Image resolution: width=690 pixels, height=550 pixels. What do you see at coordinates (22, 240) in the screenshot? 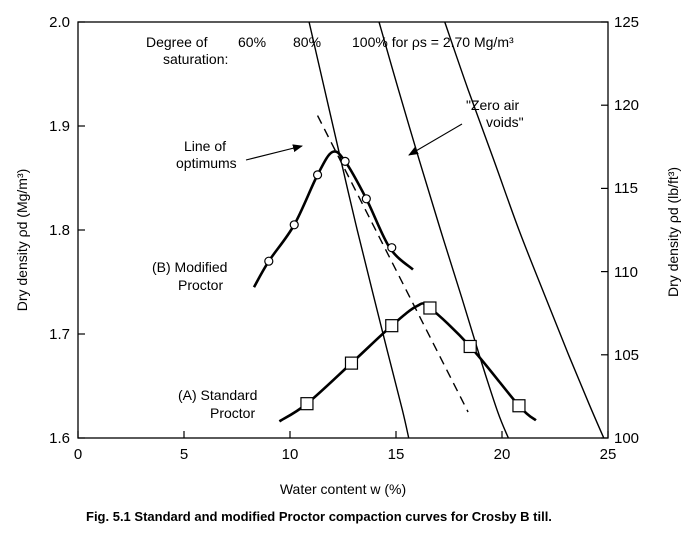
I see `y-axis-label-left: Dry density ρd (Mg/m³)` at bounding box center [22, 240].